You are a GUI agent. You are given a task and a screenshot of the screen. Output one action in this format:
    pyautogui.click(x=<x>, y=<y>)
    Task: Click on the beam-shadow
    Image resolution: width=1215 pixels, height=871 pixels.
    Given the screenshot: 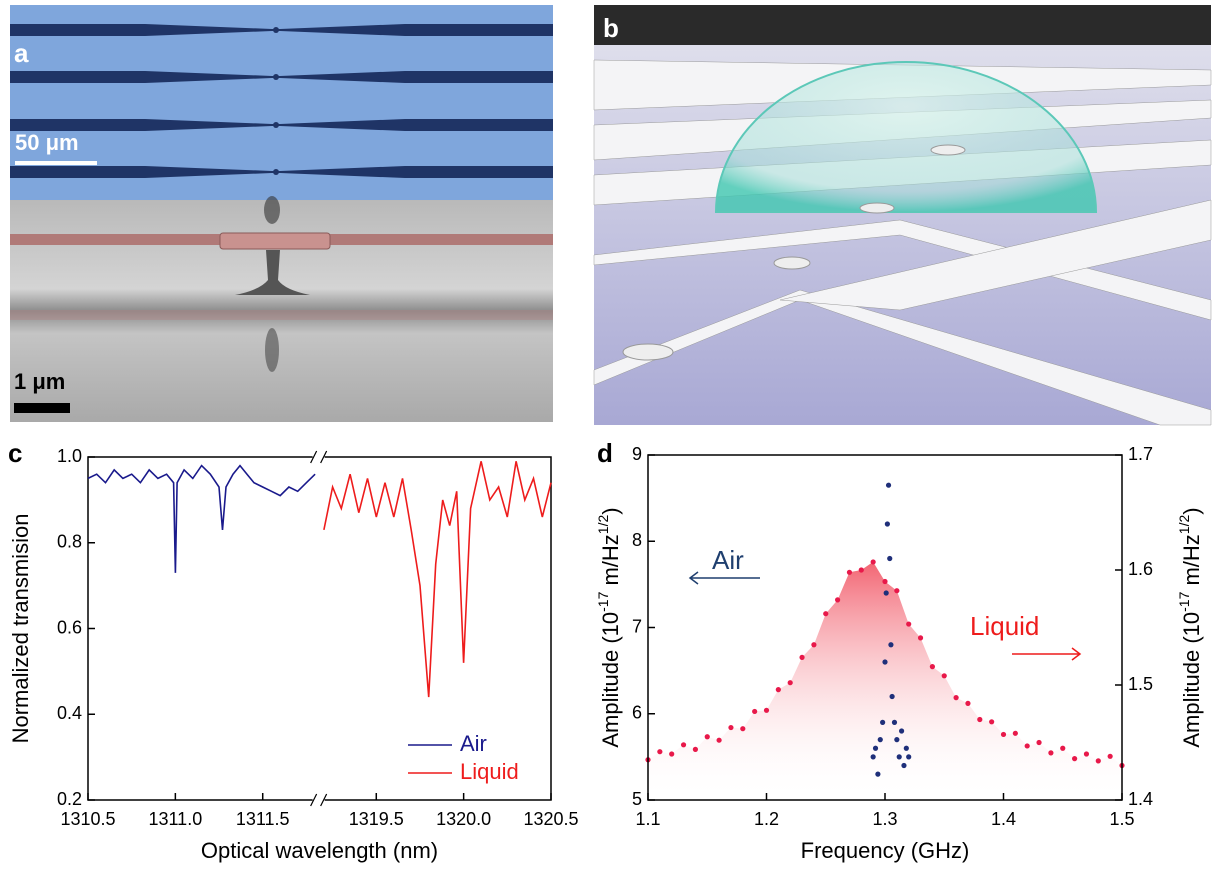 What is the action you would take?
    pyautogui.click(x=281, y=315)
    